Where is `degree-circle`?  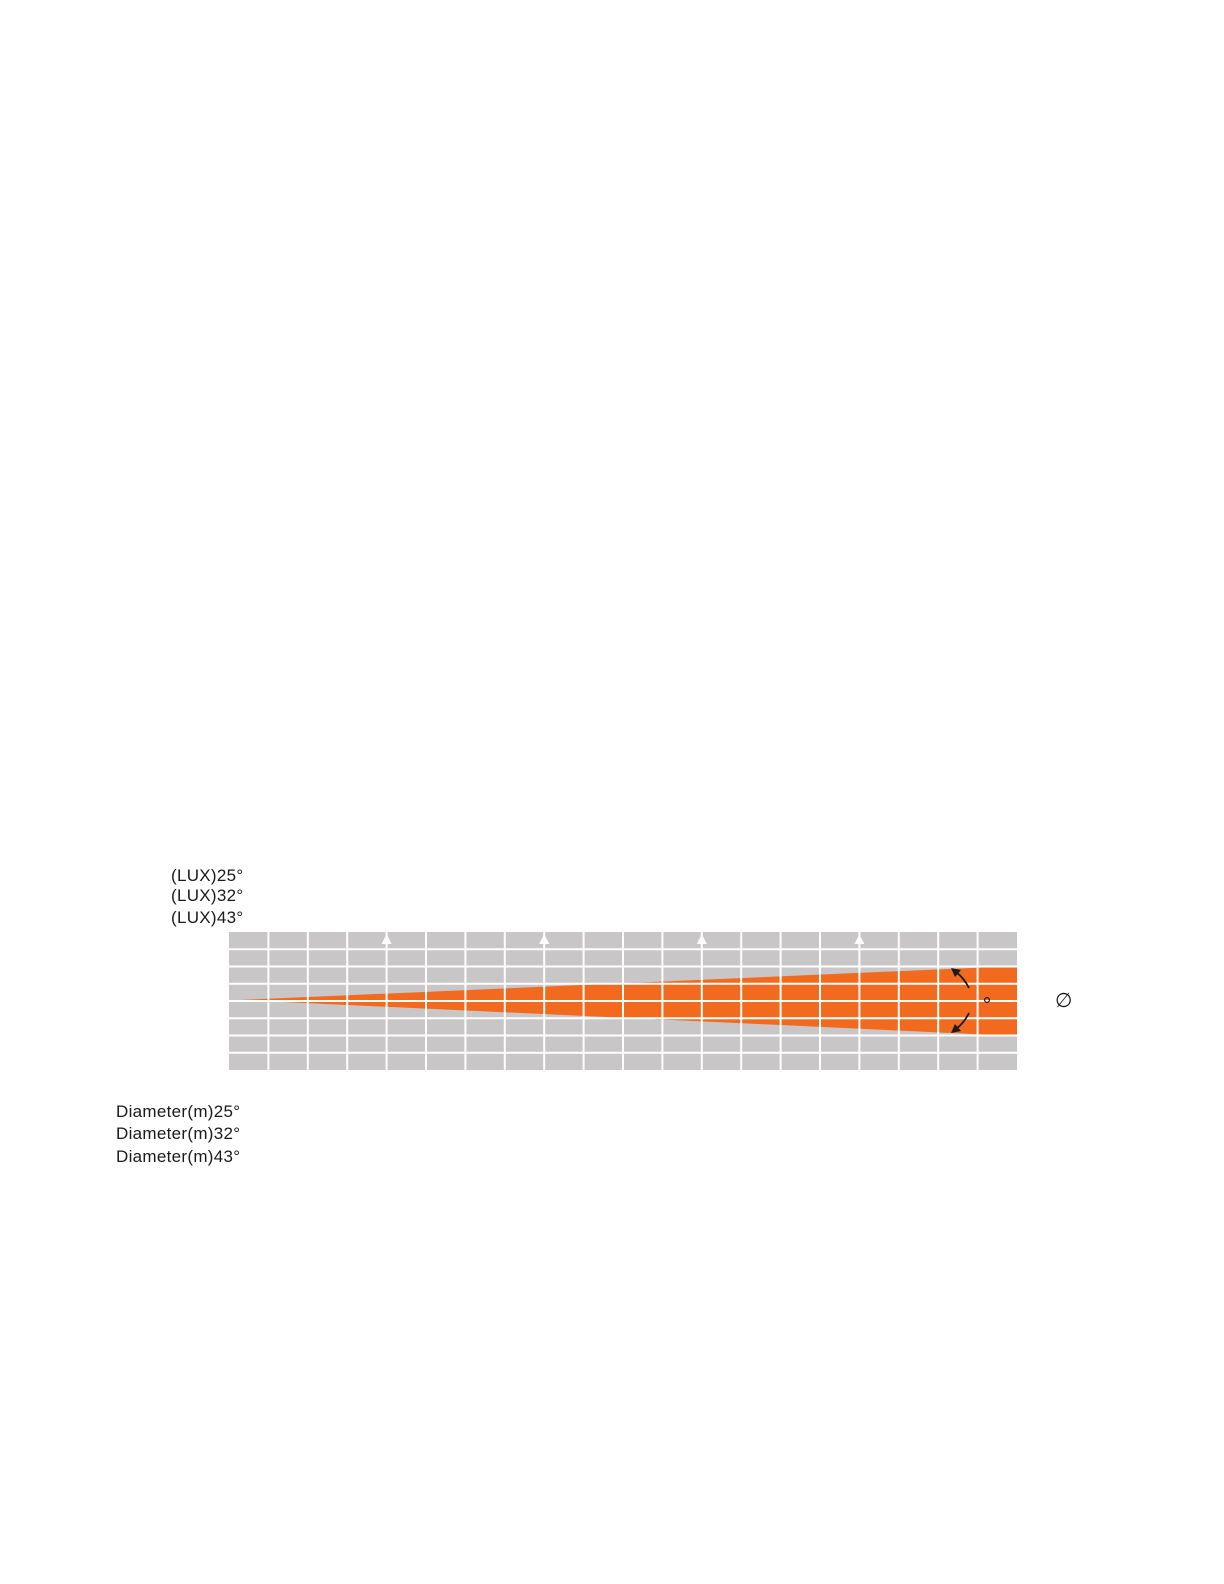
degree-circle is located at coordinates (986, 999).